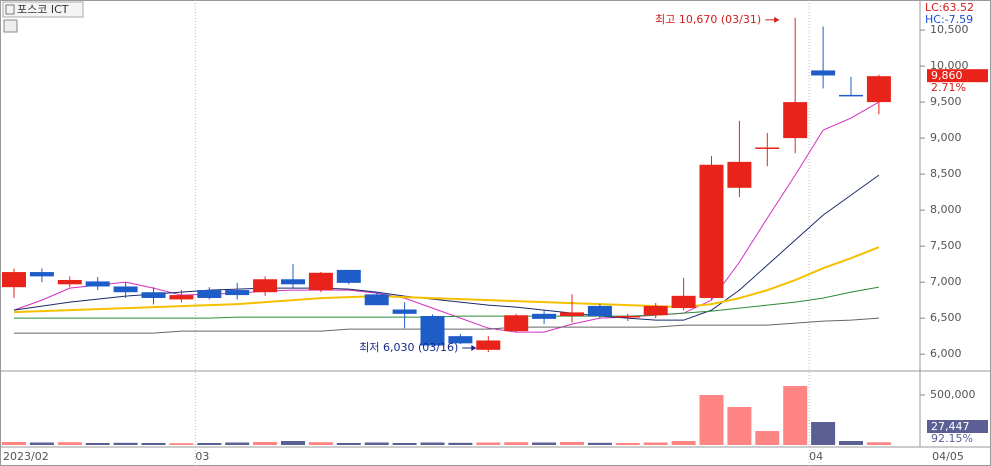 The height and width of the screenshot is (466, 991). I want to click on y-tick-label: 6,500, so click(946, 317).